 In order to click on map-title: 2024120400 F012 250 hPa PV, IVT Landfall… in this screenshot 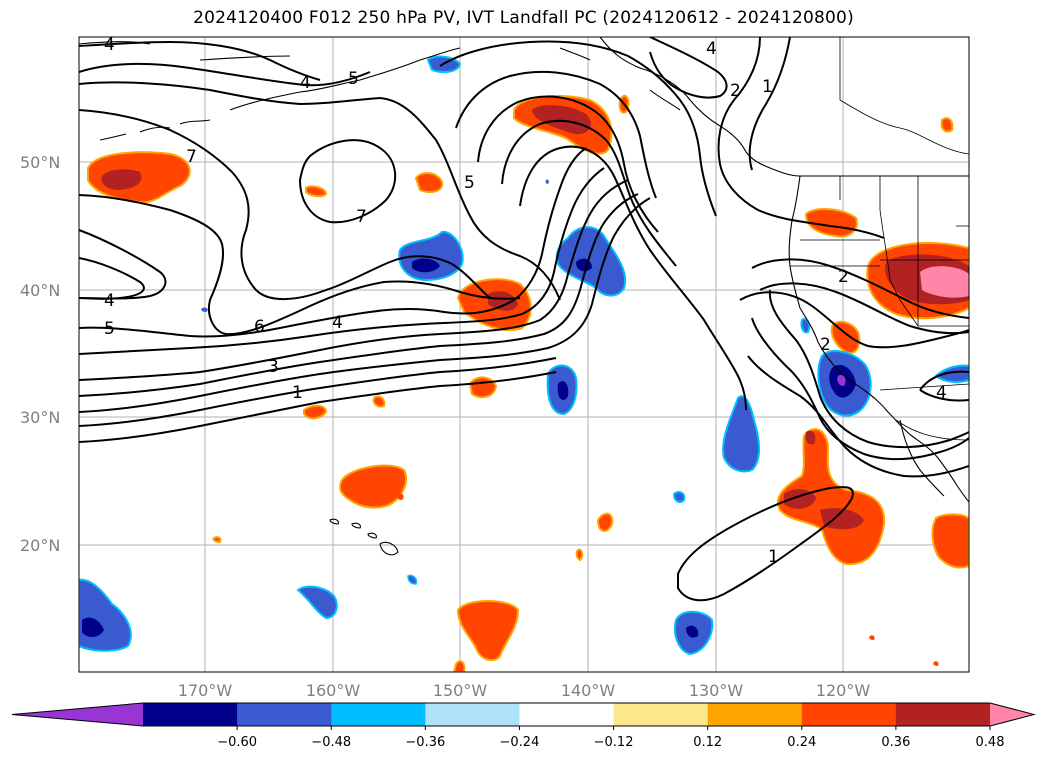, I will do `click(523, 18)`.